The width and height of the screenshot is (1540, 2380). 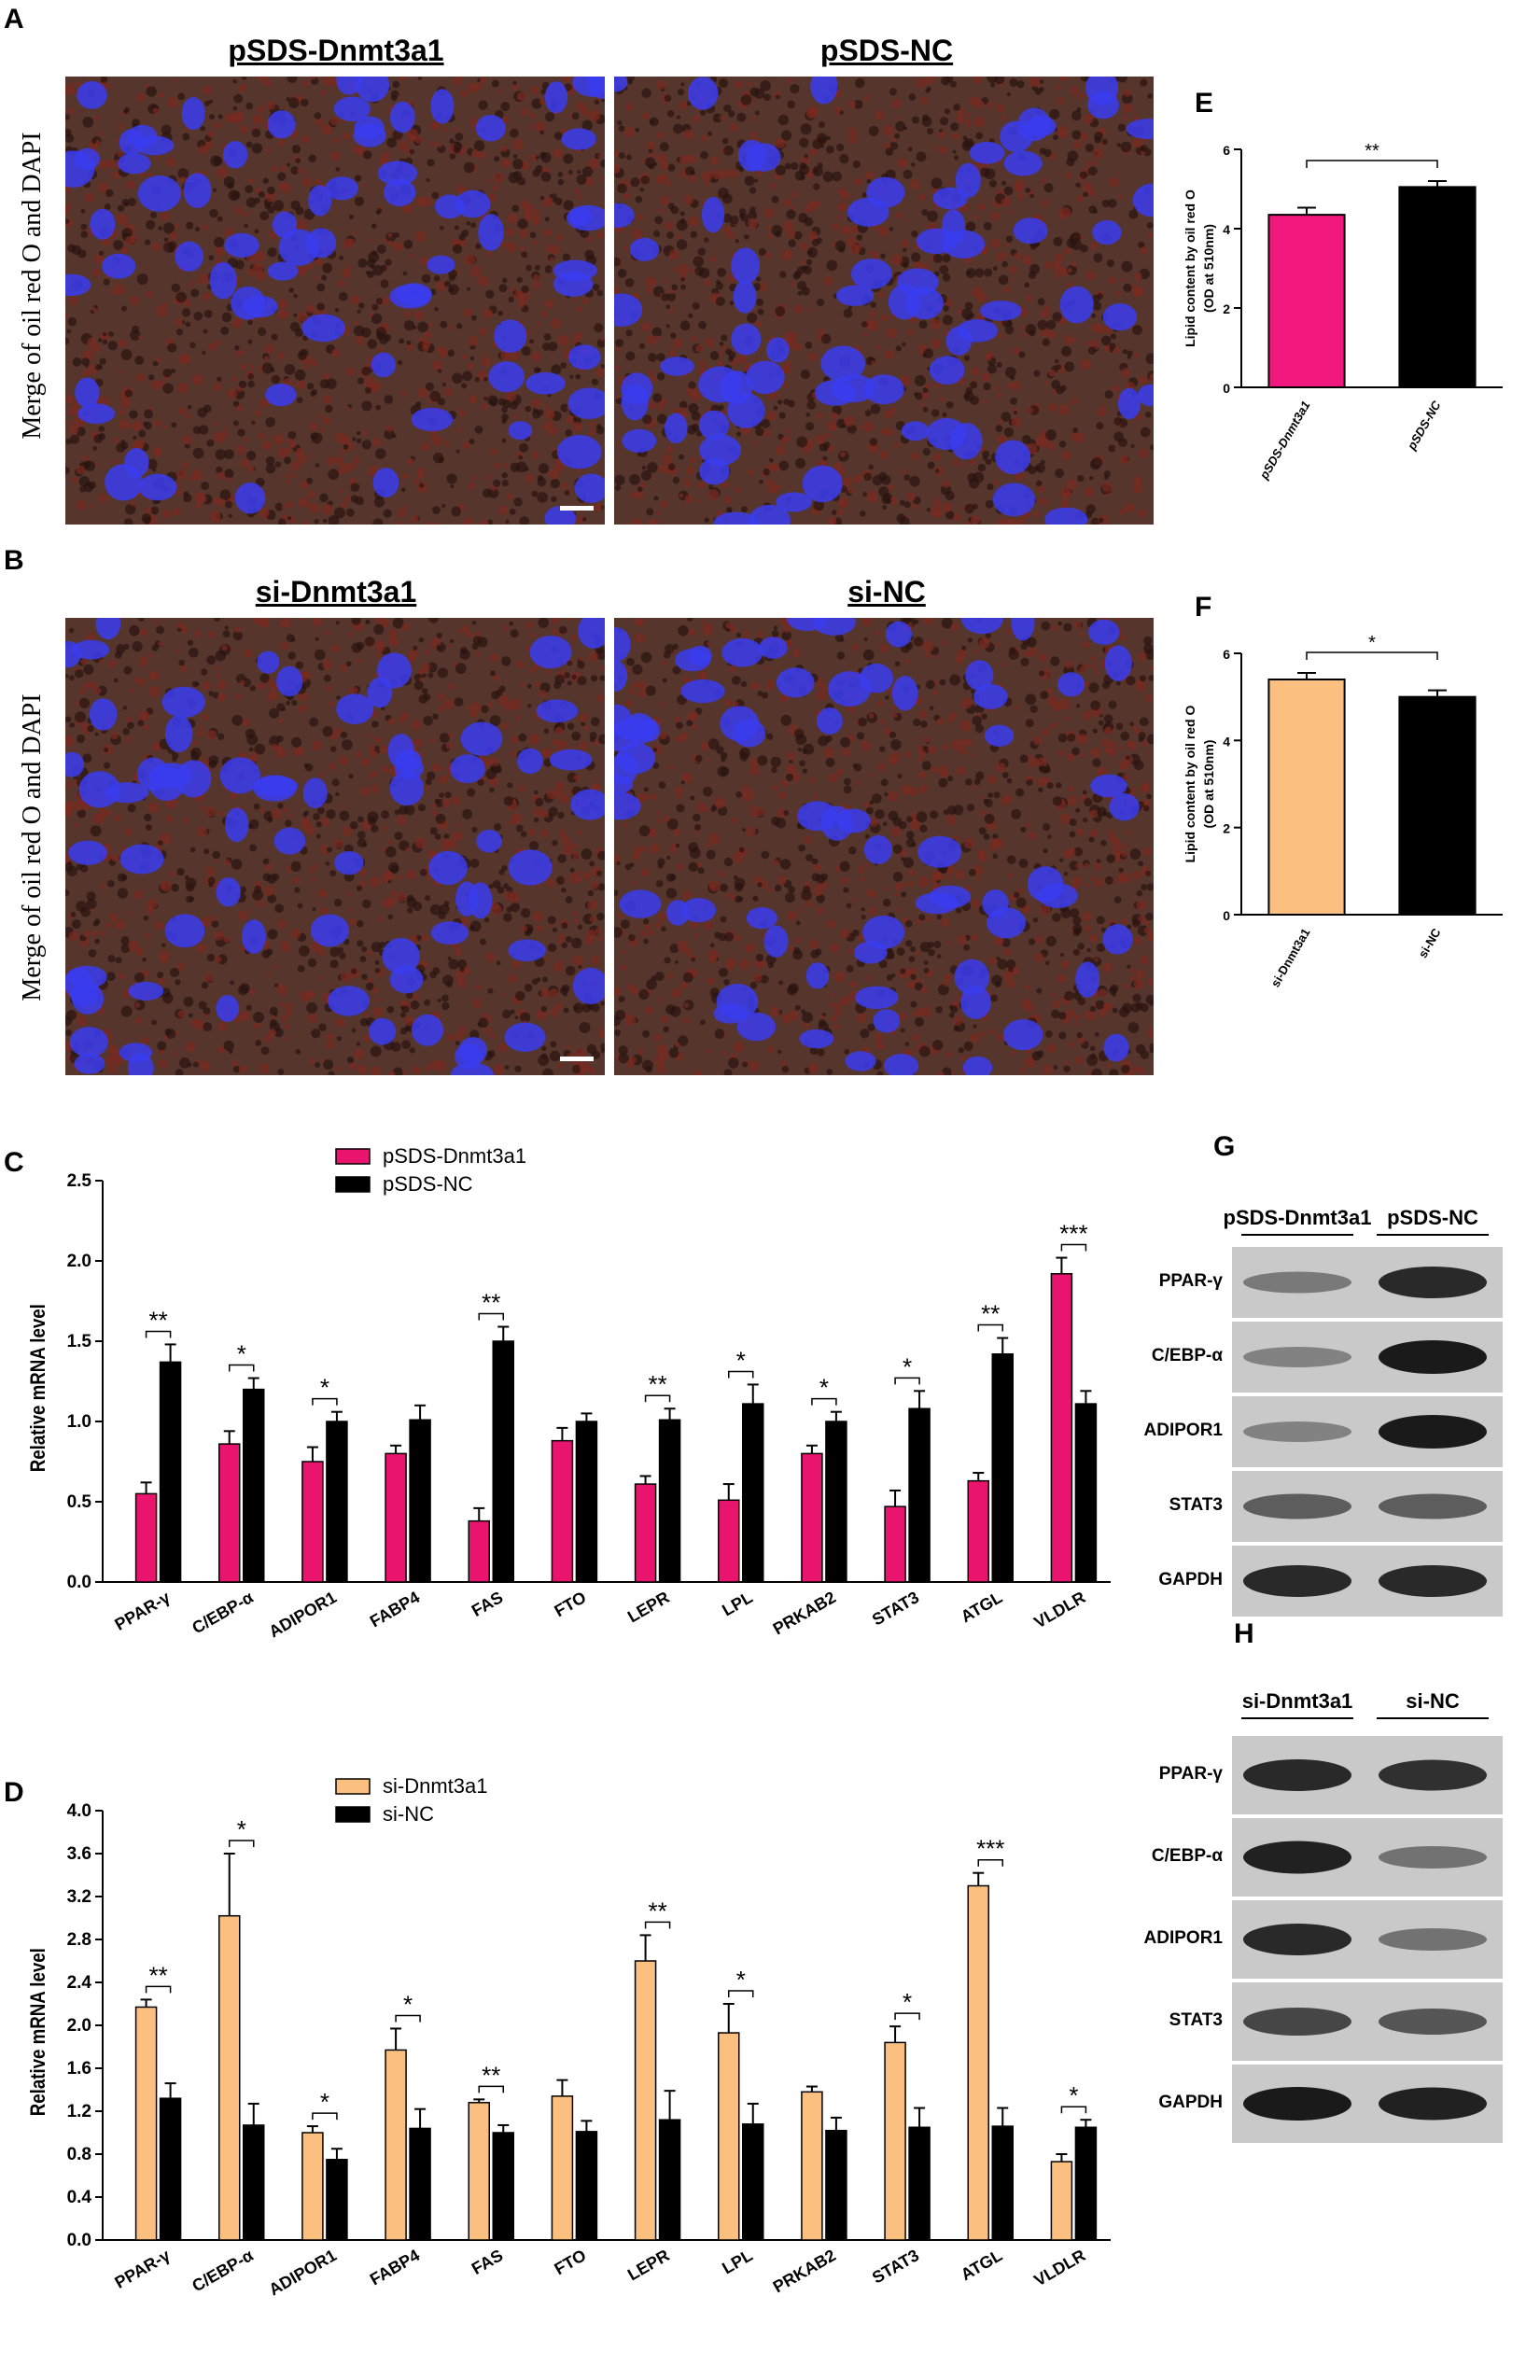 What do you see at coordinates (79, 1811) in the screenshot?
I see `y-tick-label: 4.0` at bounding box center [79, 1811].